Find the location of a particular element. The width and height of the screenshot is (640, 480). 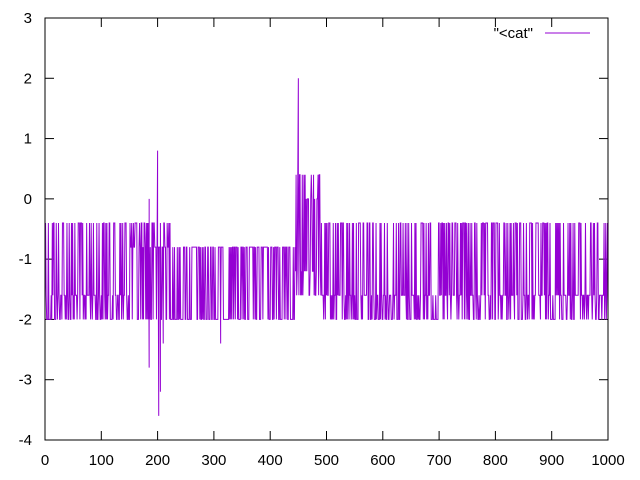

x-tick-label: 200 is located at coordinates (157, 460).